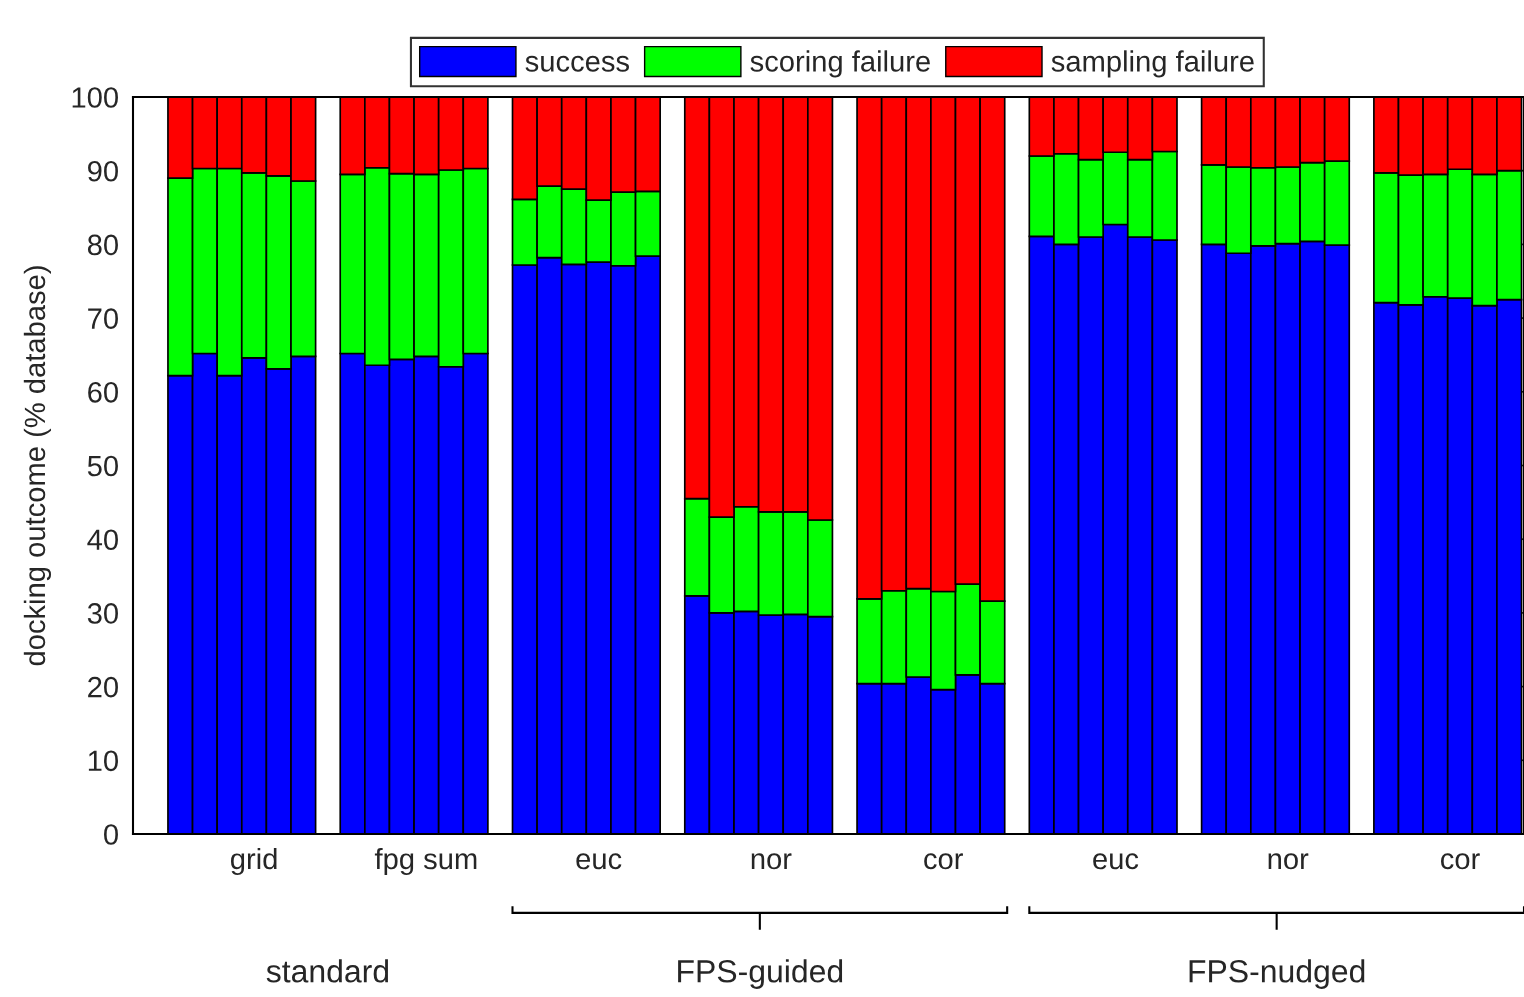 The height and width of the screenshot is (997, 1524). I want to click on y-tick-label: 70, so click(103, 318).